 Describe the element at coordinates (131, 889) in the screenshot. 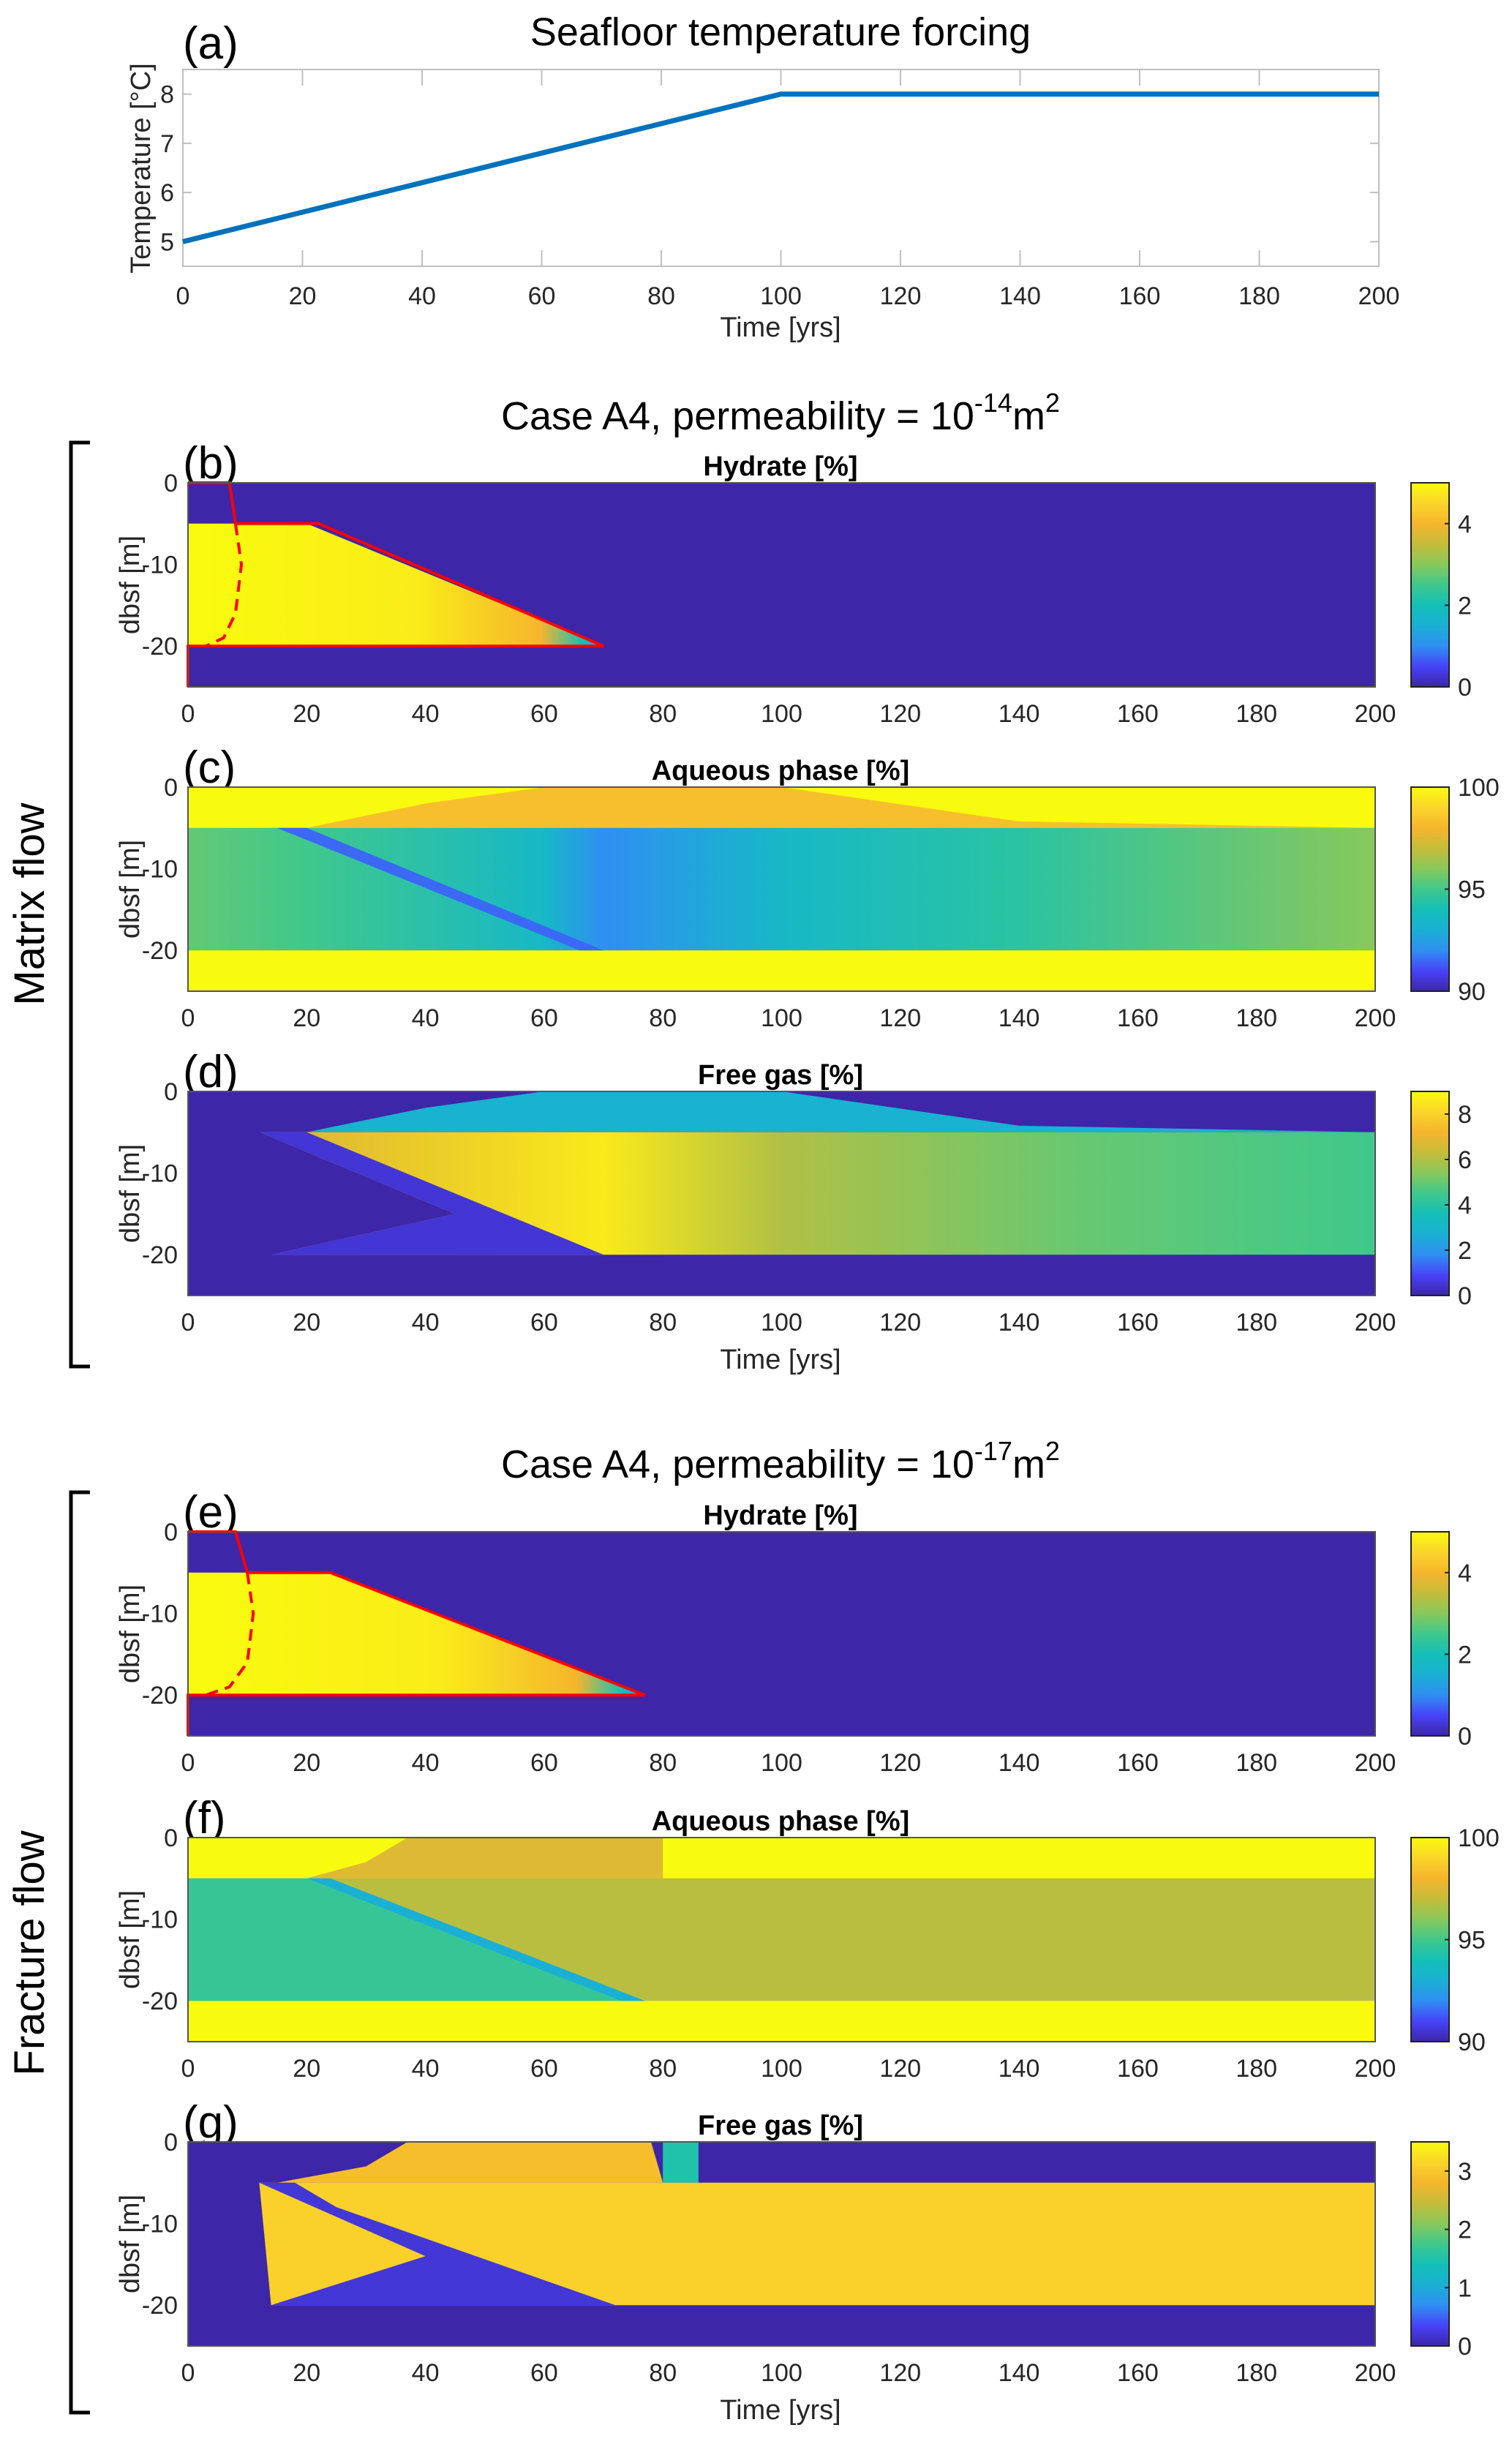

I see `y-axis-label-c: dbsf [m]` at that location.